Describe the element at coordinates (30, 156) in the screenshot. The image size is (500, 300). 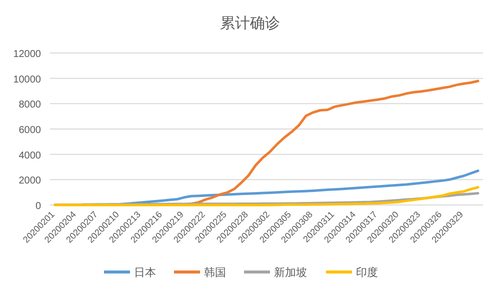
I see `y-tick-label: 4000` at that location.